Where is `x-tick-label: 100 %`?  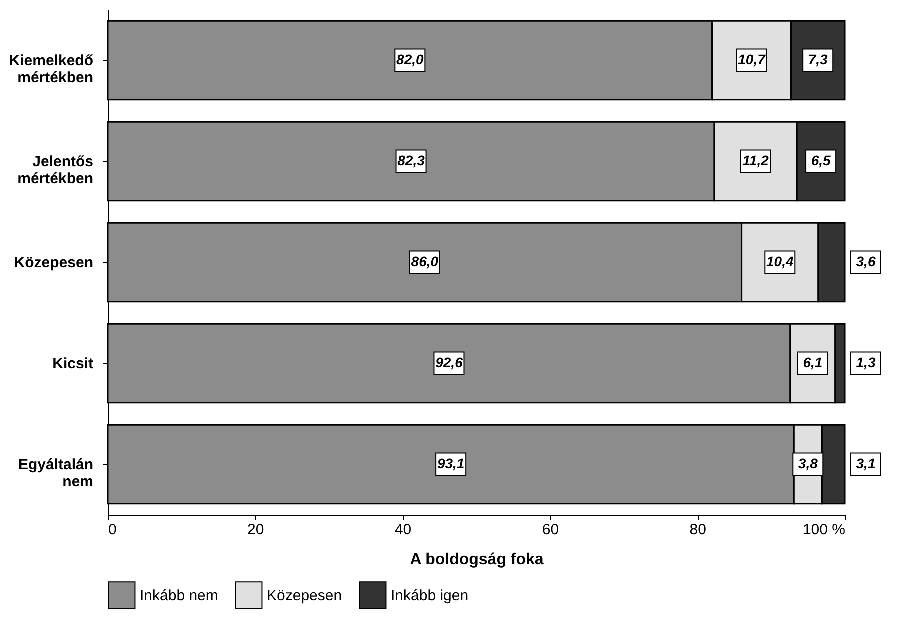 x-tick-label: 100 % is located at coordinates (824, 530).